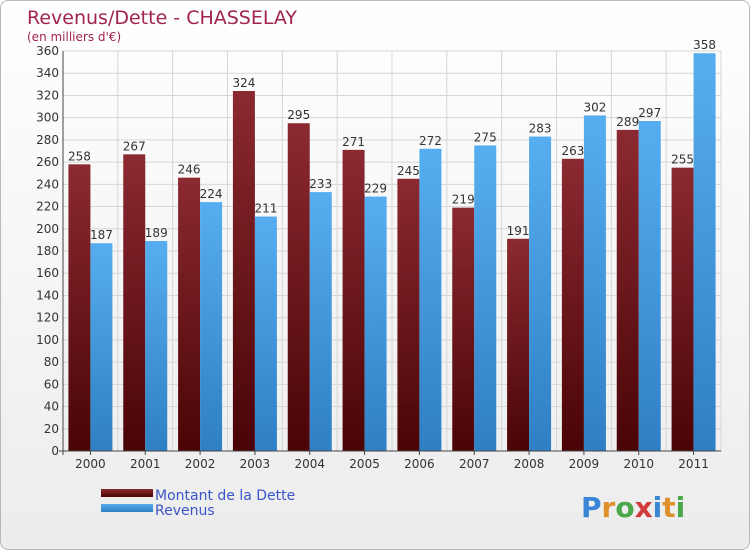 Image resolution: width=750 pixels, height=550 pixels. What do you see at coordinates (55, 451) in the screenshot?
I see `y-tick-label: 0` at bounding box center [55, 451].